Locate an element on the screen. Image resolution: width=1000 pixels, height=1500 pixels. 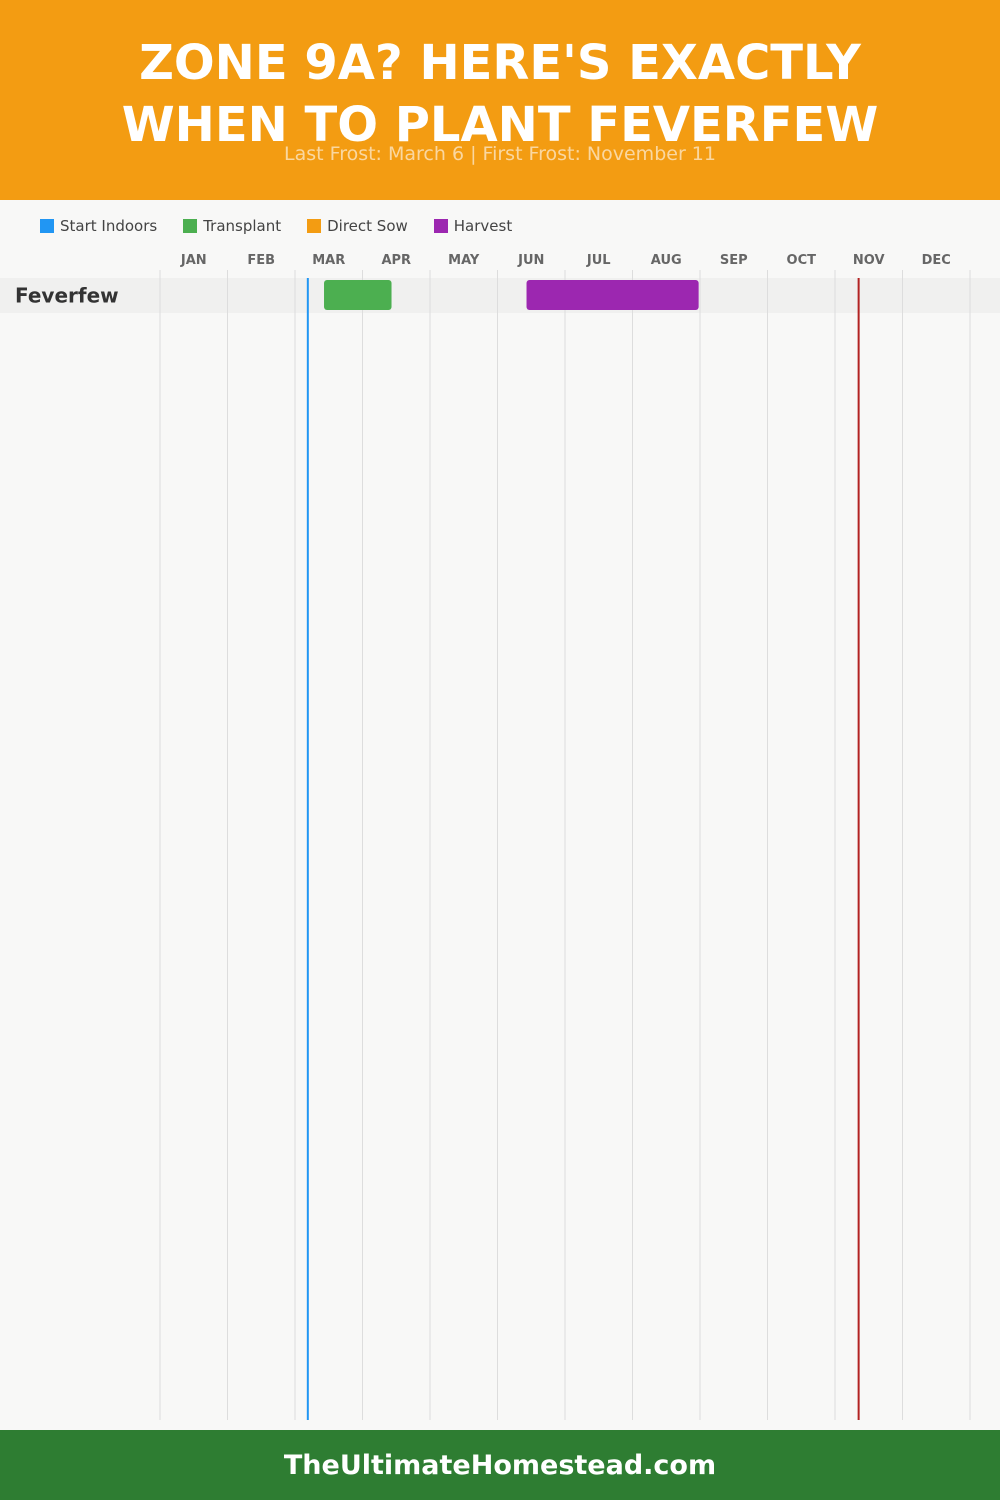
legend-item-harvest: Harvest is located at coordinates (473, 226).